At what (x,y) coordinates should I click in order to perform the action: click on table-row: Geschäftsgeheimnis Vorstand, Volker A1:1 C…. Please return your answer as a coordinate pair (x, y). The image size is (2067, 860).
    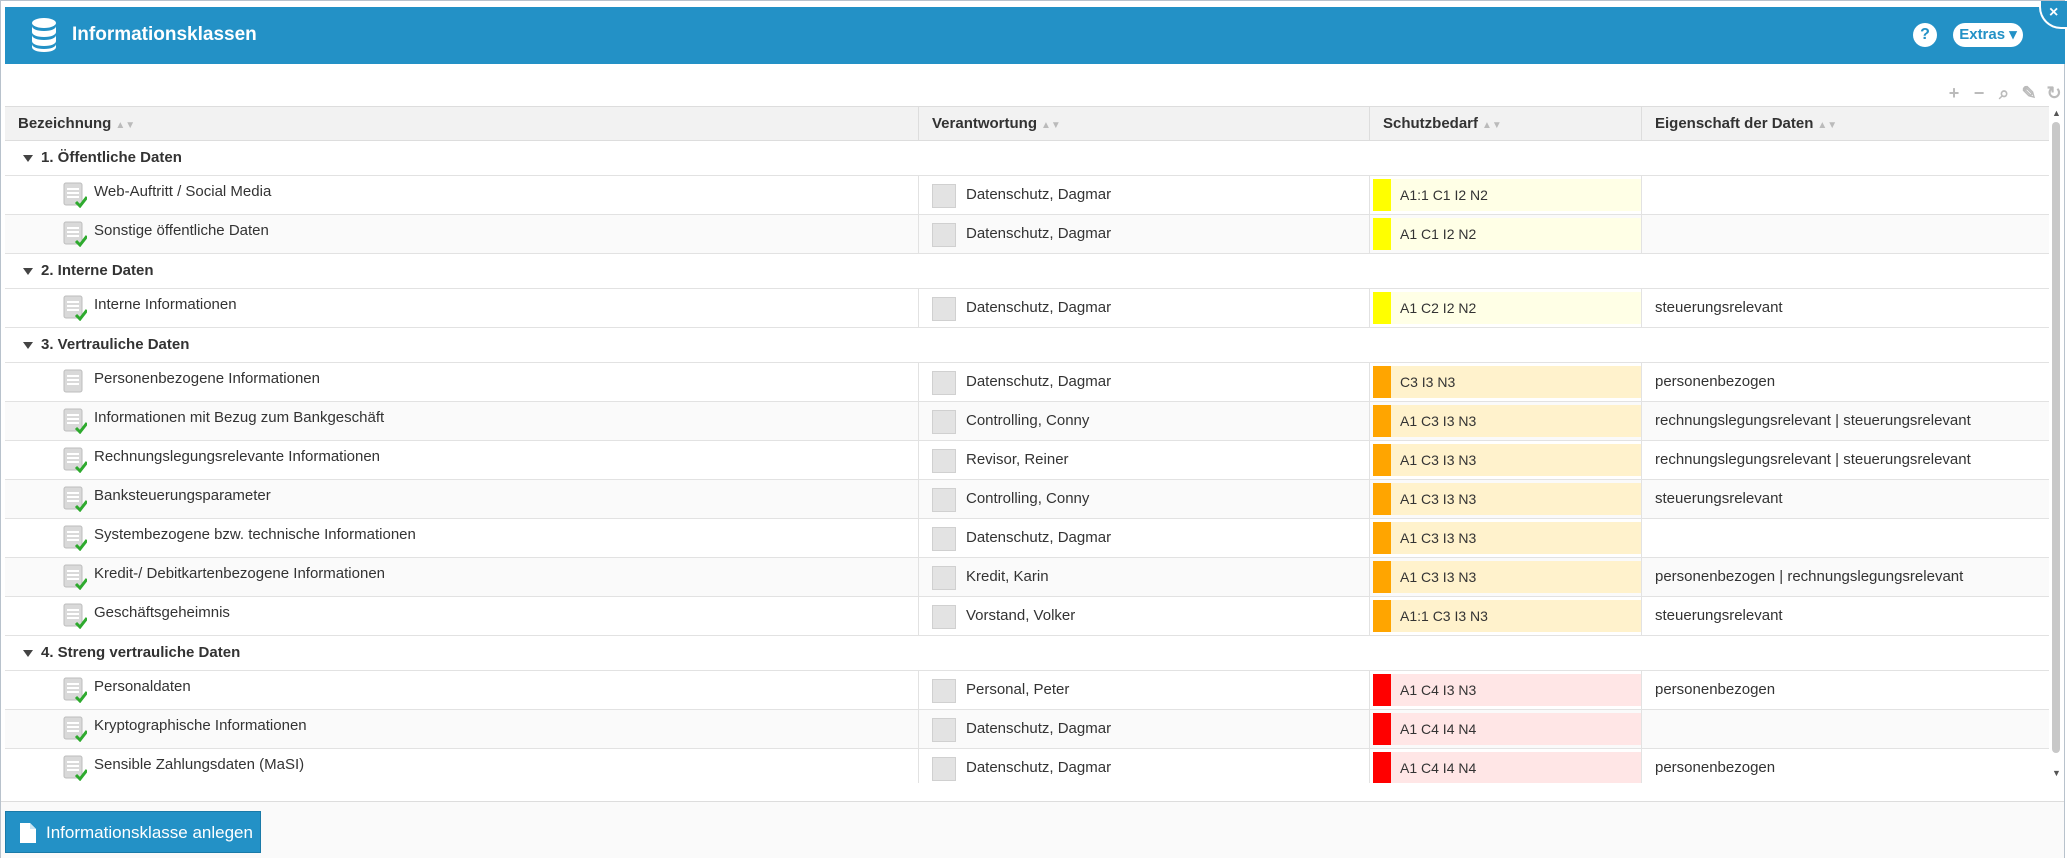
    Looking at the image, I should click on (1027, 616).